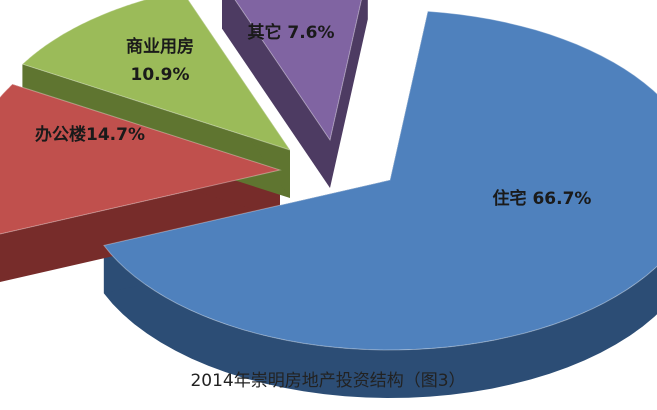 Image resolution: width=657 pixels, height=410 pixels. I want to click on slice-label-commercial-name: 商业用房, so click(160, 46).